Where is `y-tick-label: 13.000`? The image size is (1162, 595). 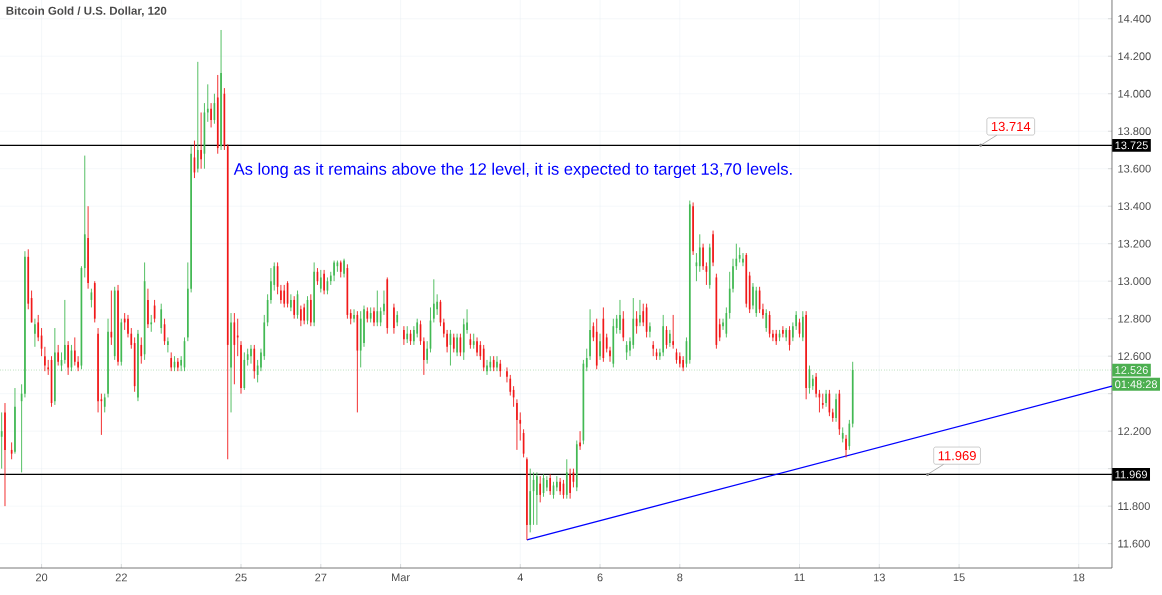 y-tick-label: 13.000 is located at coordinates (1134, 281).